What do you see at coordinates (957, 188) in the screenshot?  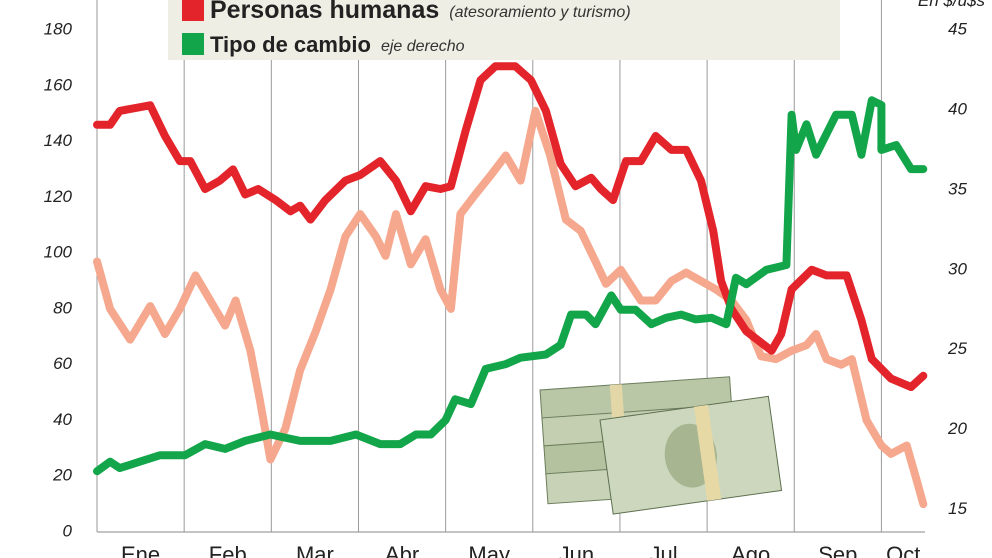 I see `y2-tick-label: 35` at bounding box center [957, 188].